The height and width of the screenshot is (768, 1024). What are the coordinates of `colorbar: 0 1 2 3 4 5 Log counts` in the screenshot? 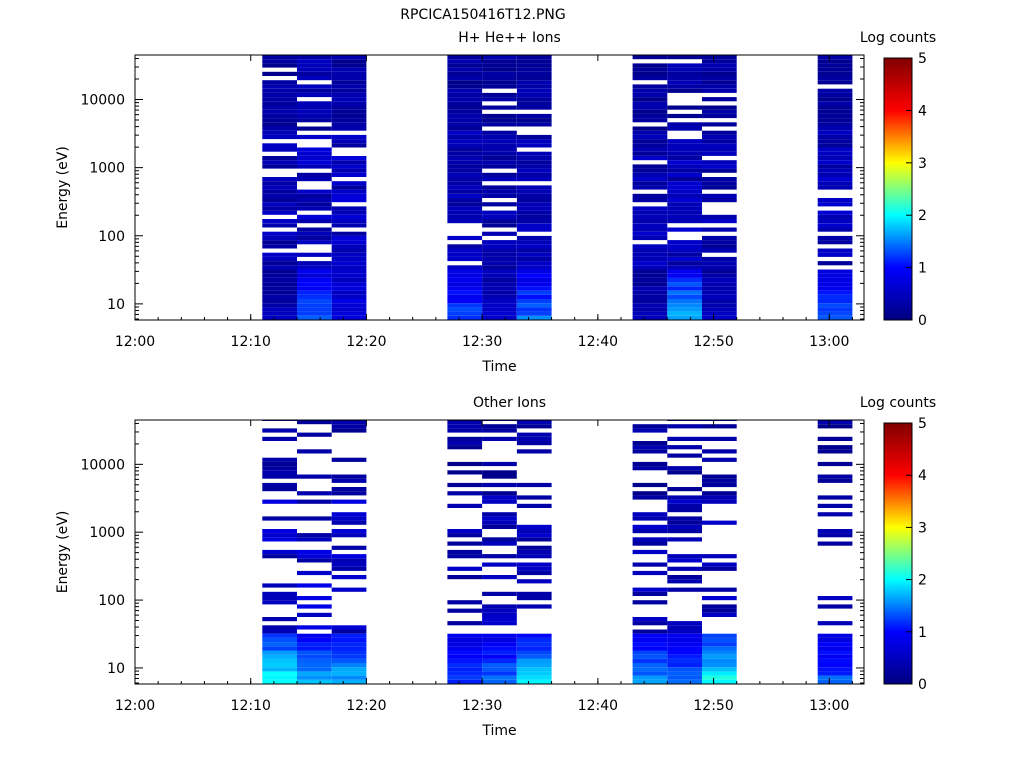 It's located at (898, 544).